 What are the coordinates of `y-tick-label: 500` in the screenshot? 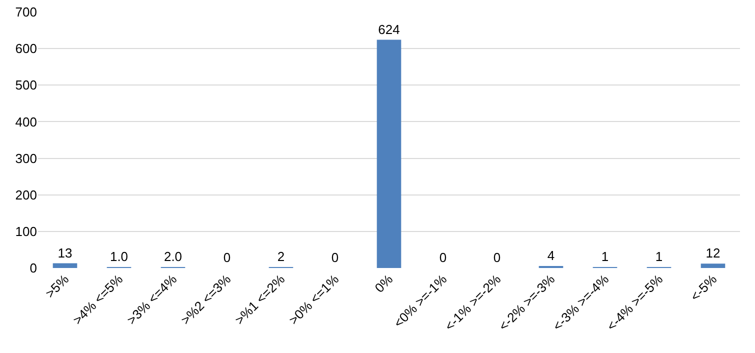 It's located at (26, 85).